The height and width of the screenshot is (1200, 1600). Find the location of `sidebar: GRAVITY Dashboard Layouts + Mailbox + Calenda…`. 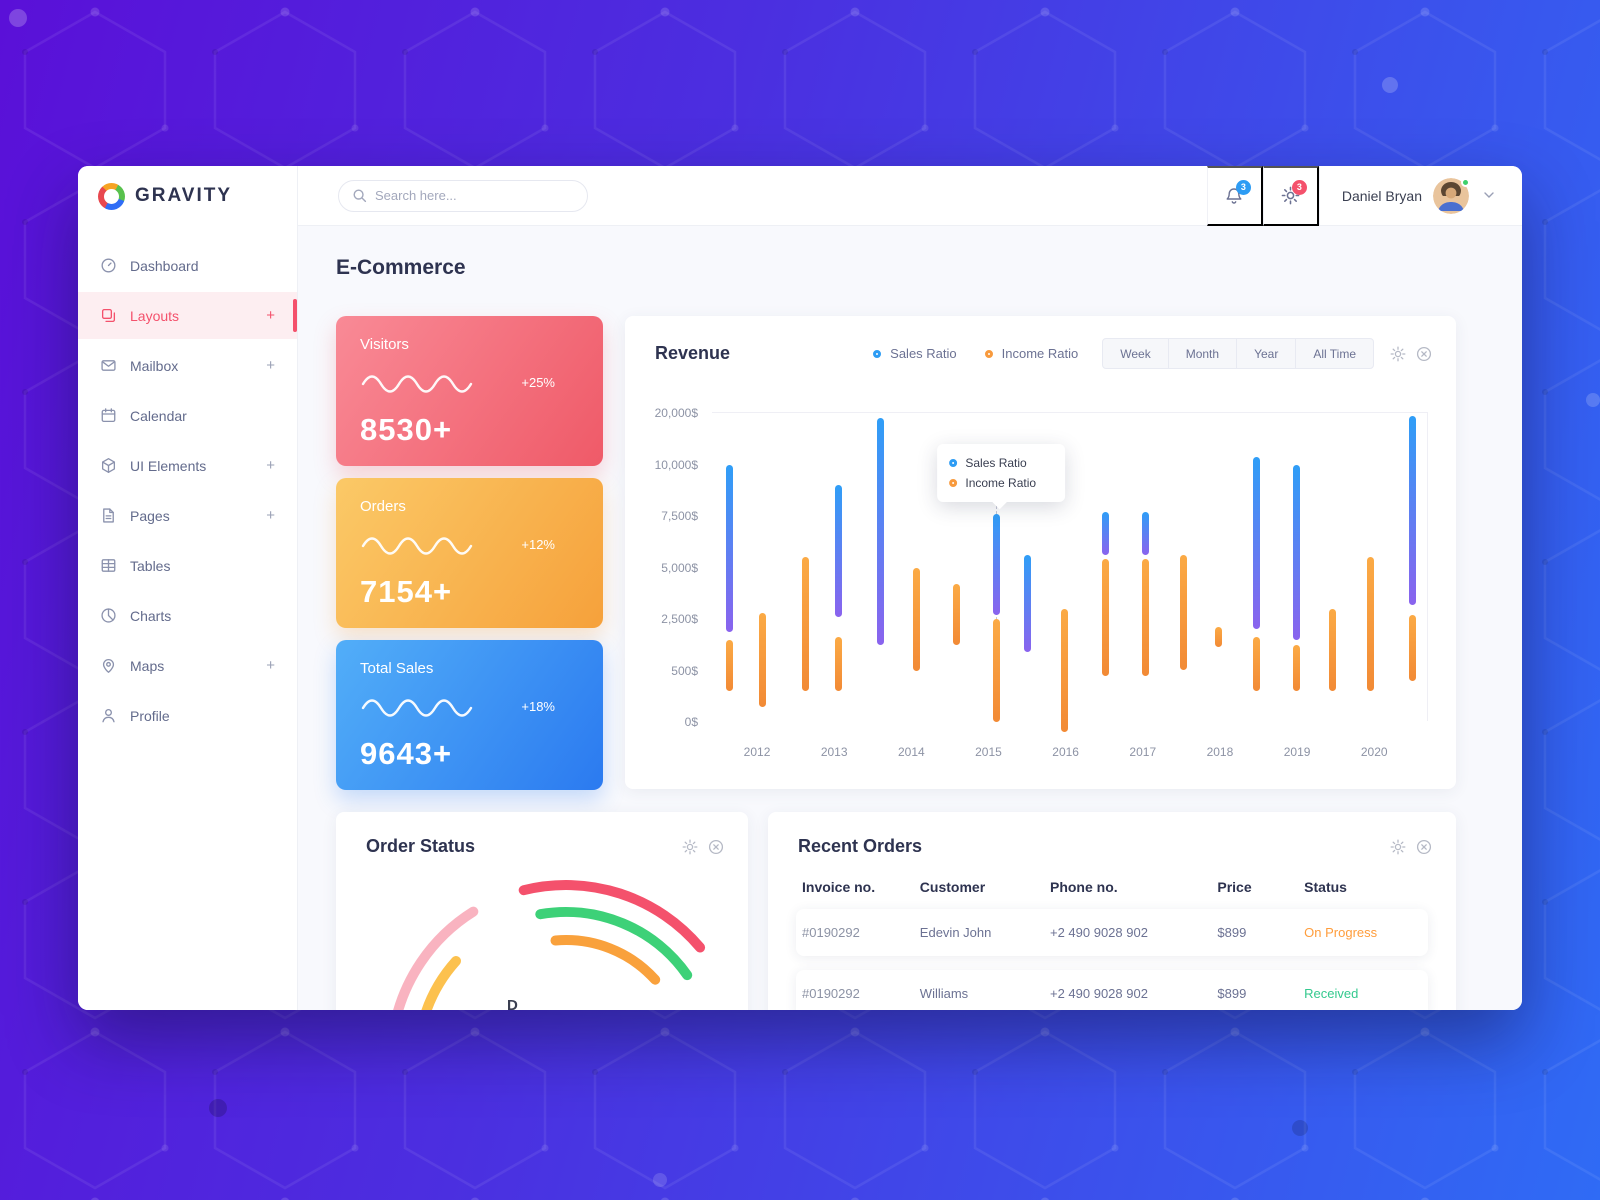

sidebar: GRAVITY Dashboard Layouts + Mailbox + Calenda… is located at coordinates (188, 588).